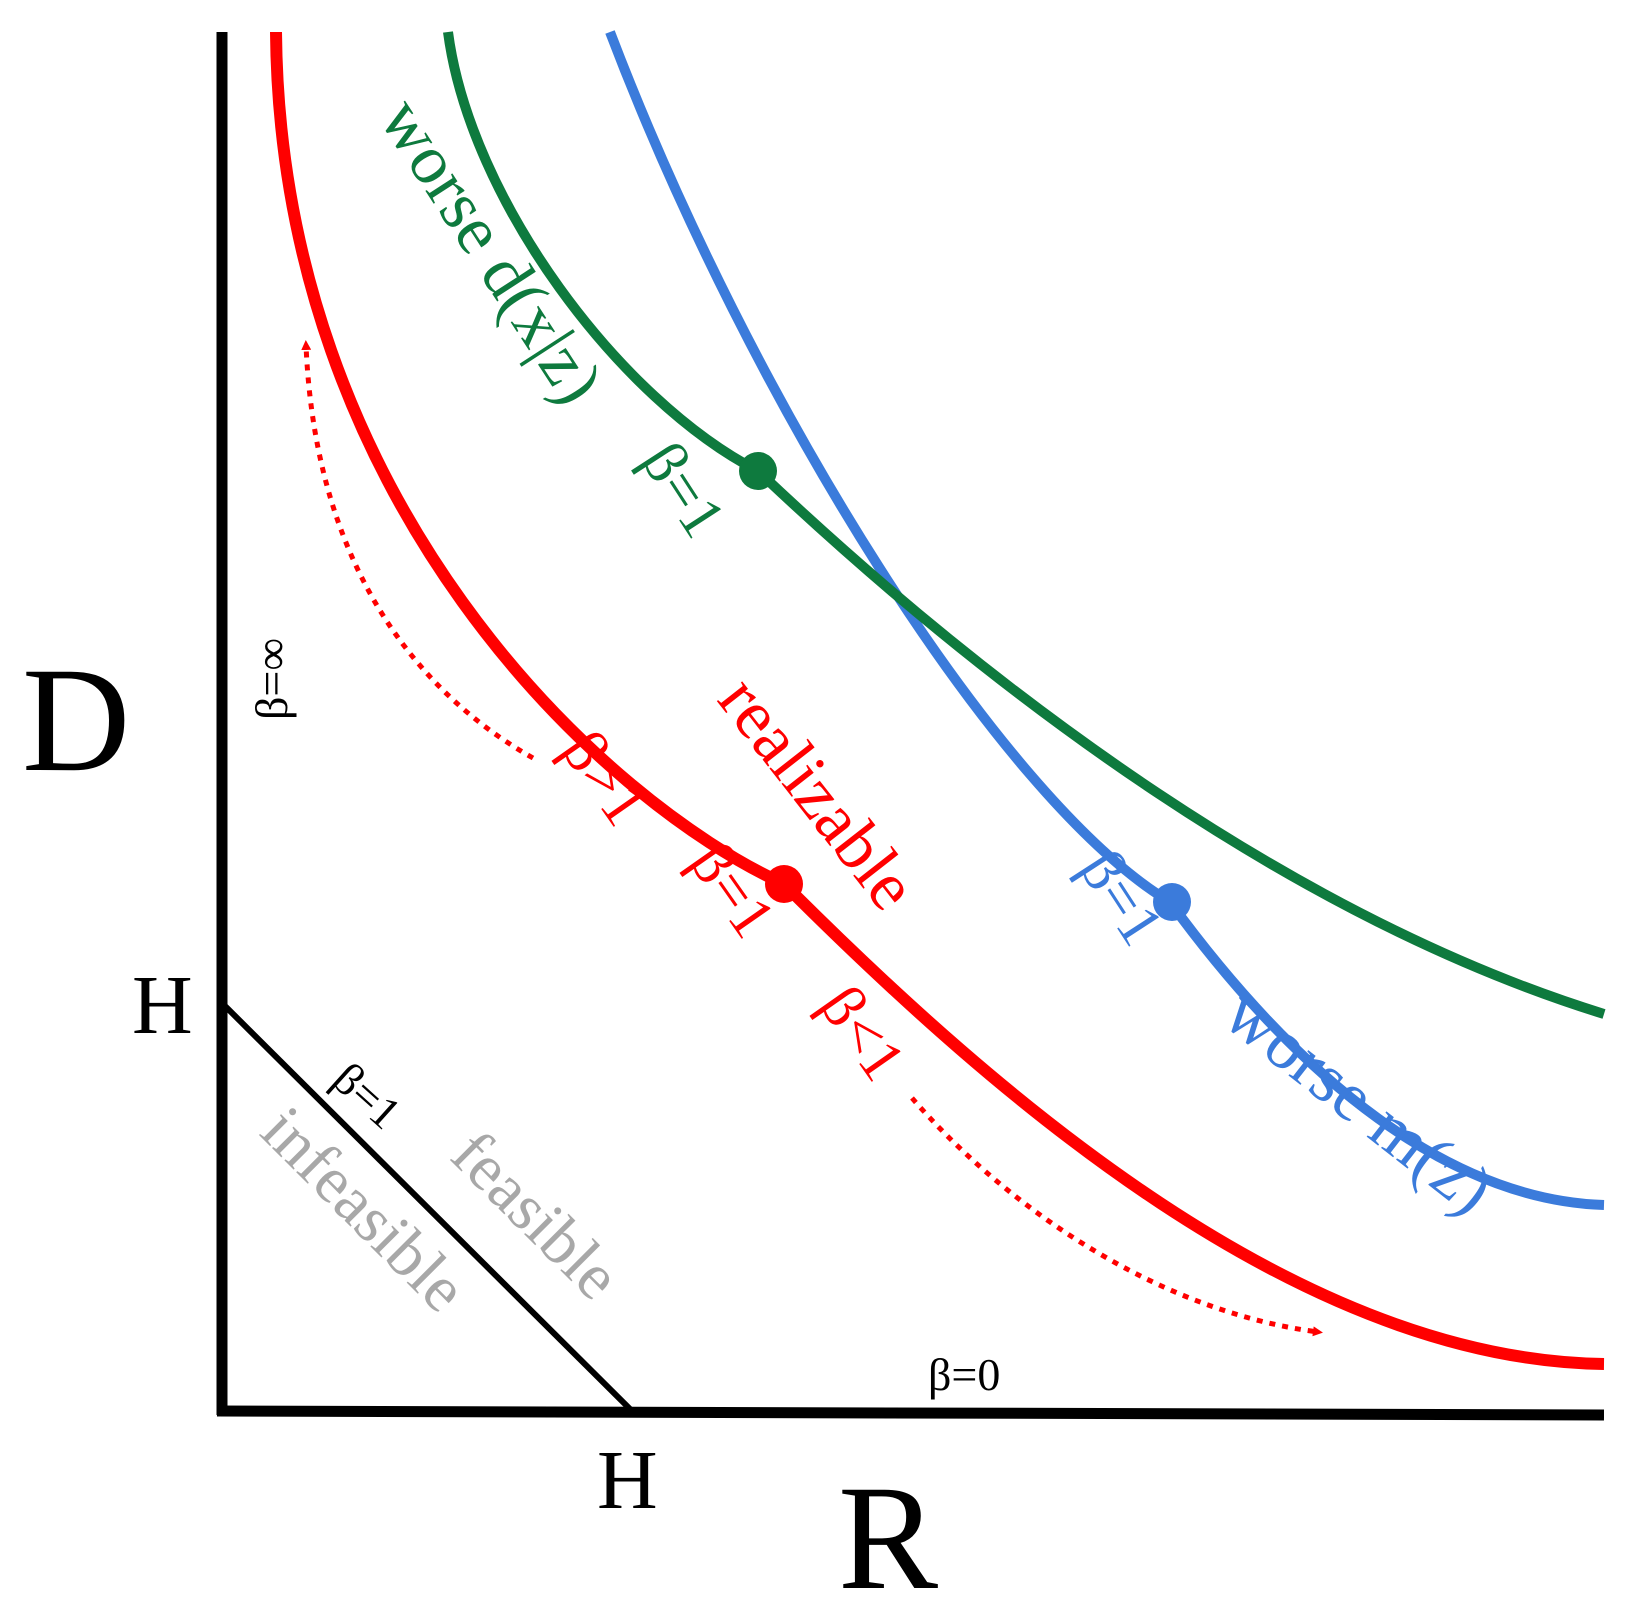 This screenshot has height=1612, width=1630. Describe the element at coordinates (605, 778) in the screenshot. I see `realizable-beta-upper-label: β>1` at that location.